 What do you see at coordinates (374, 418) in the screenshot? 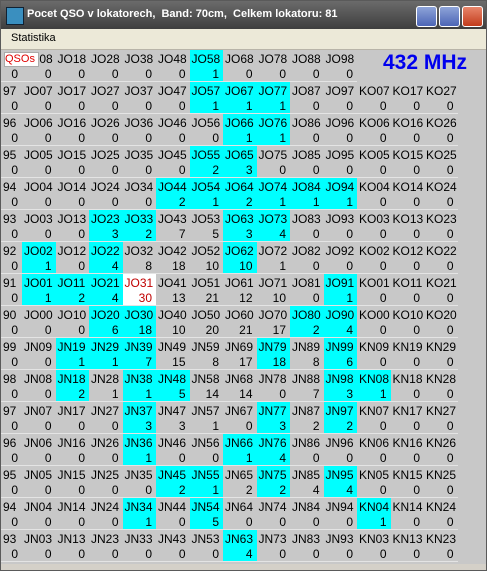
I see `locator-cell: KN07 0` at bounding box center [374, 418].